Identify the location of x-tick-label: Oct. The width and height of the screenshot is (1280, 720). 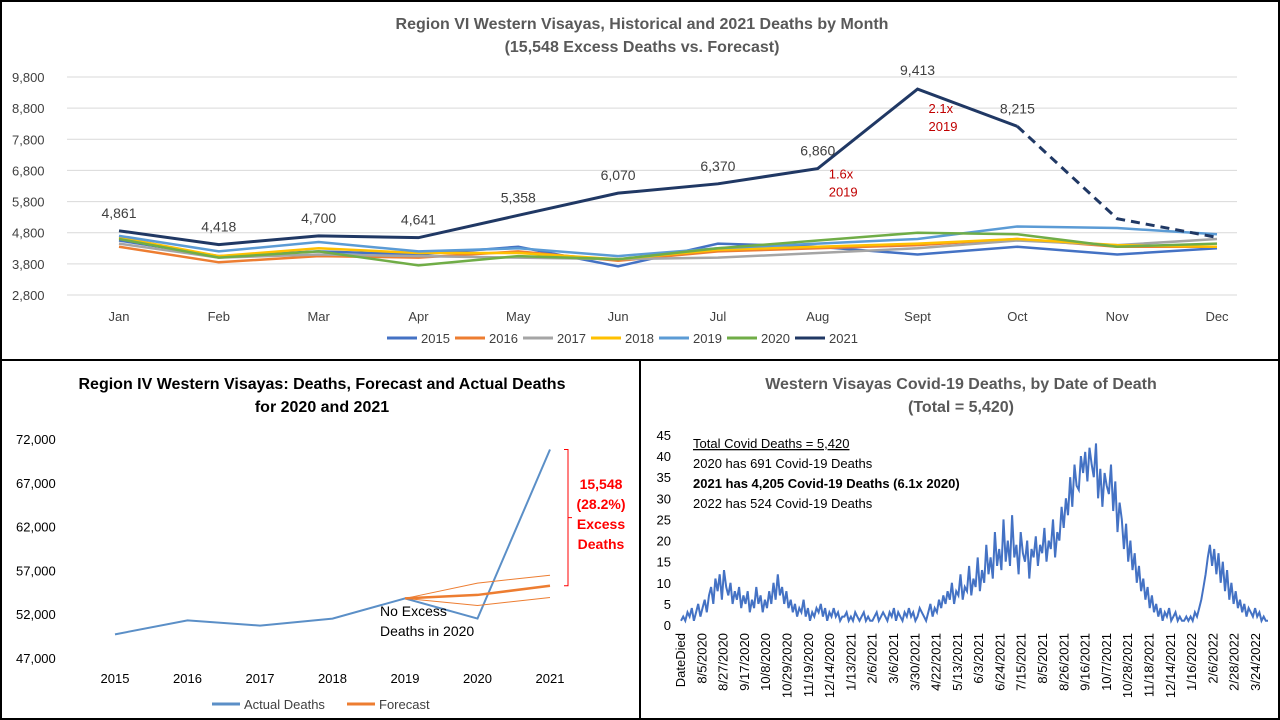
(1017, 316).